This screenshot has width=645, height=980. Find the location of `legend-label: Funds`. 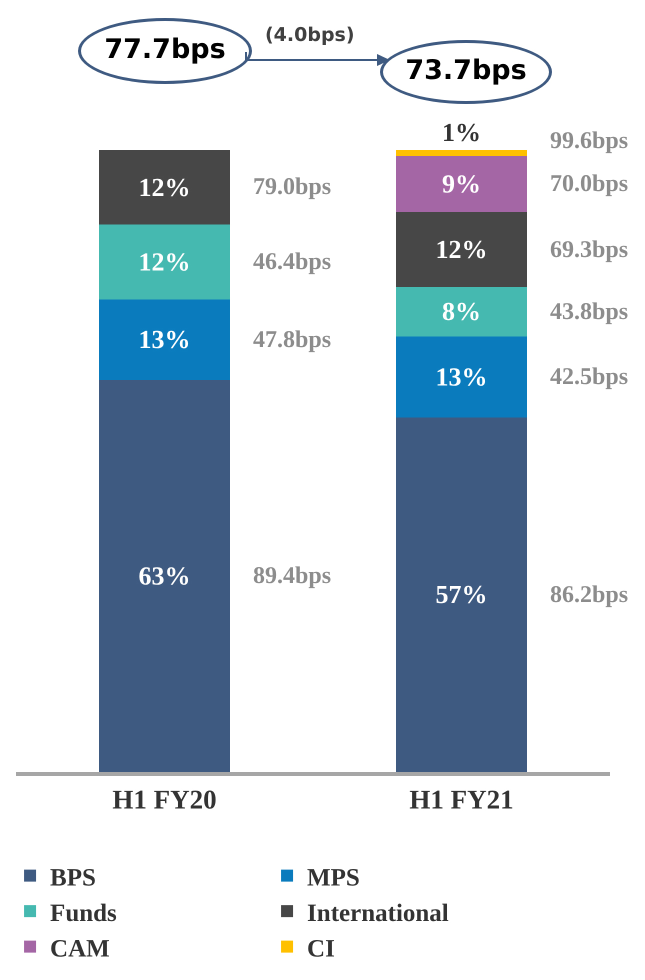

legend-label: Funds is located at coordinates (84, 913).